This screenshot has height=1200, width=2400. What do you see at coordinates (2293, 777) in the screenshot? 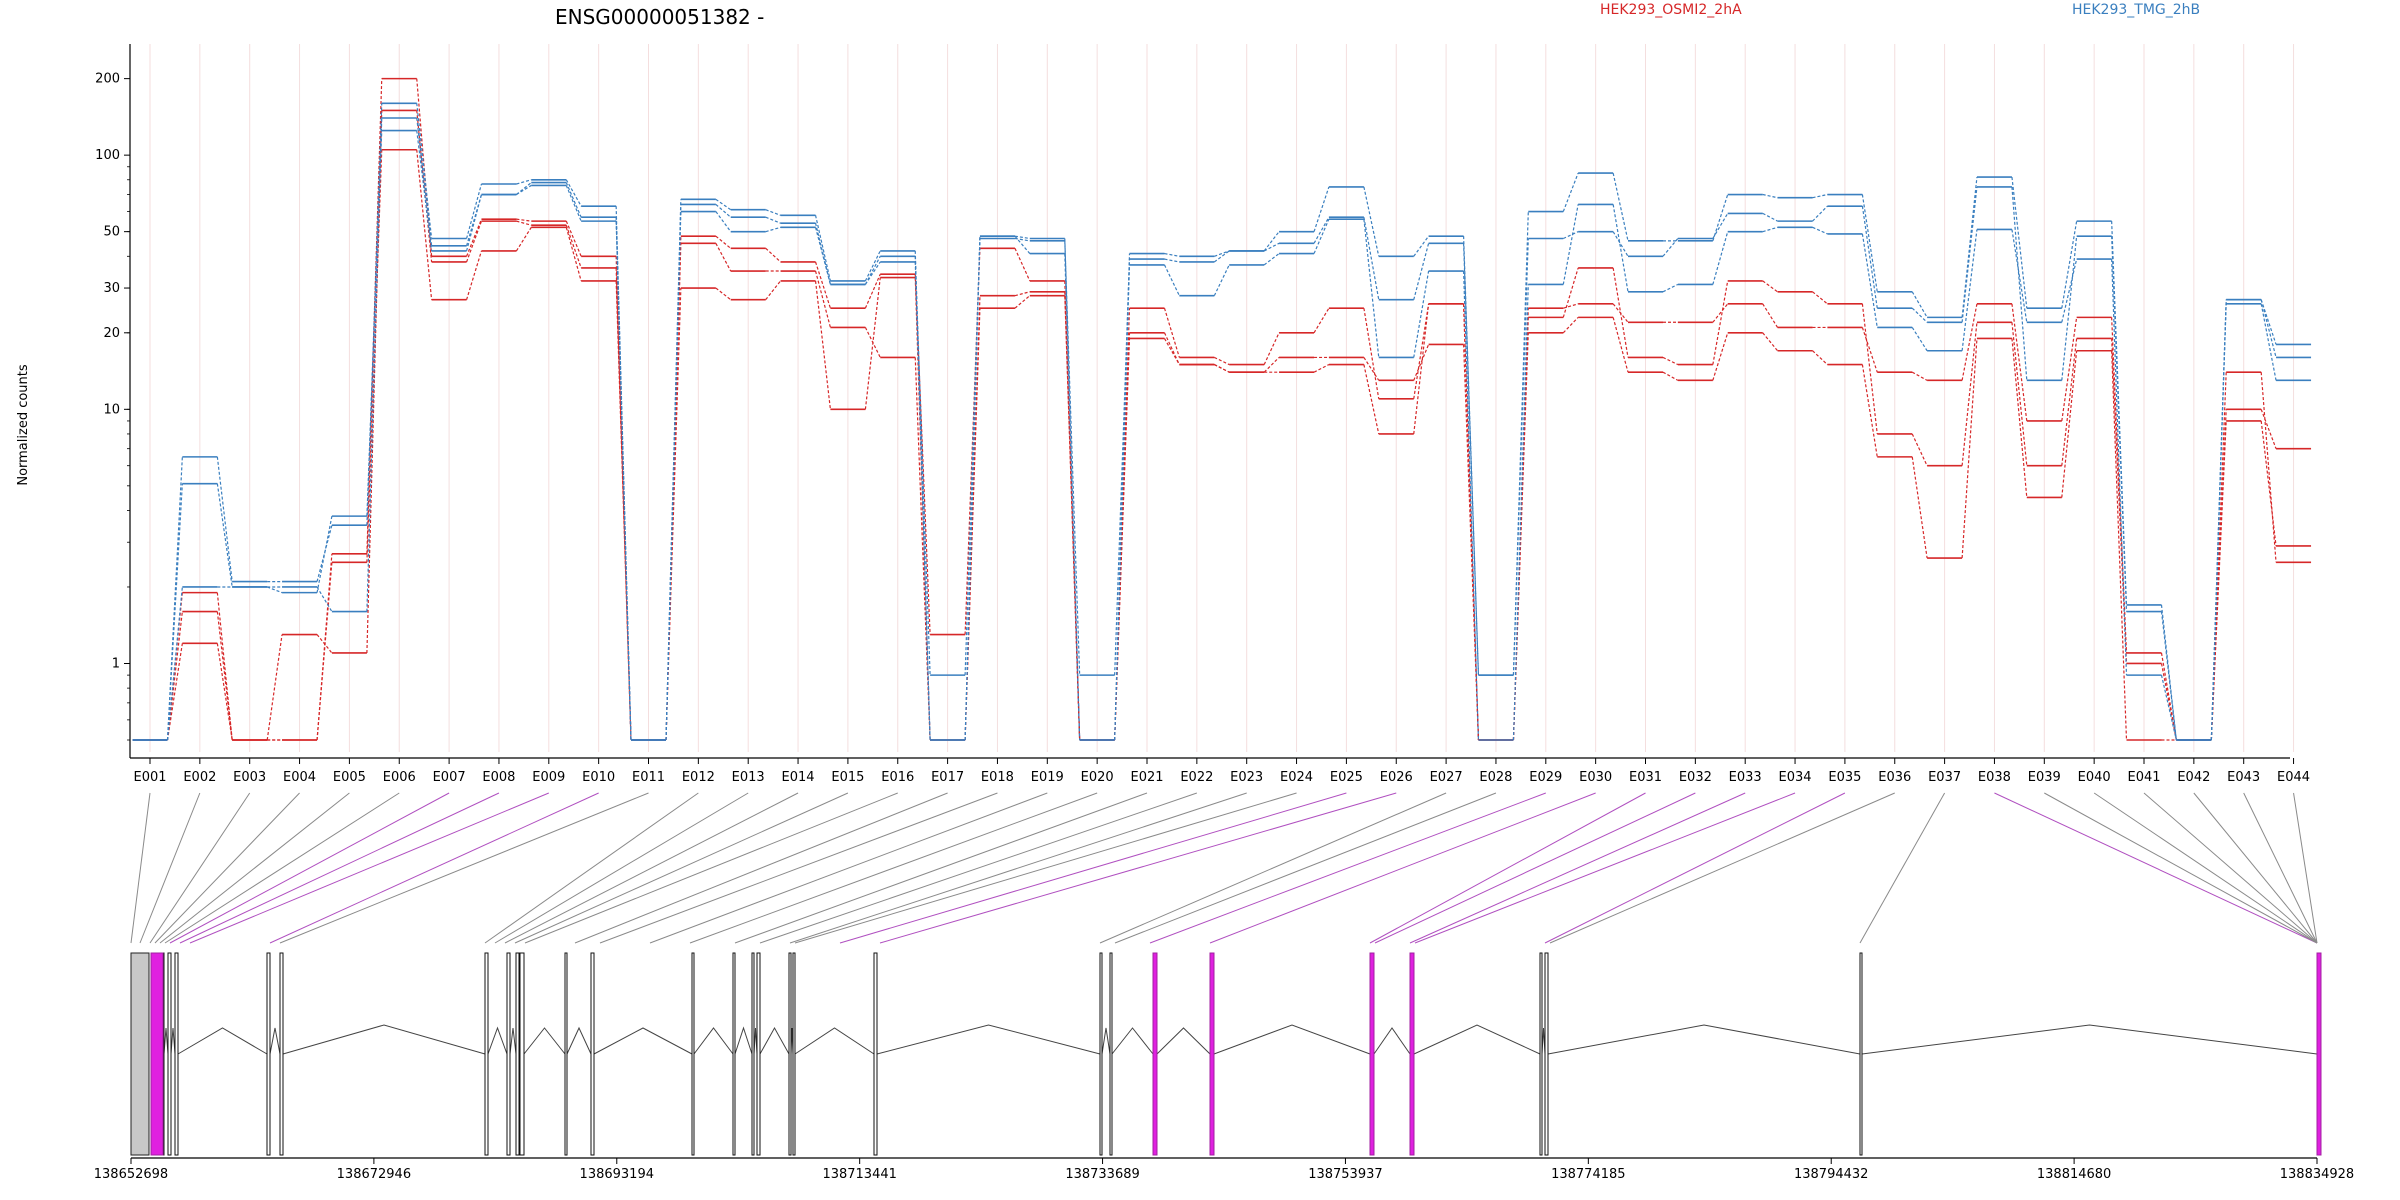
I see `exon-label-e044: E044` at bounding box center [2293, 777].